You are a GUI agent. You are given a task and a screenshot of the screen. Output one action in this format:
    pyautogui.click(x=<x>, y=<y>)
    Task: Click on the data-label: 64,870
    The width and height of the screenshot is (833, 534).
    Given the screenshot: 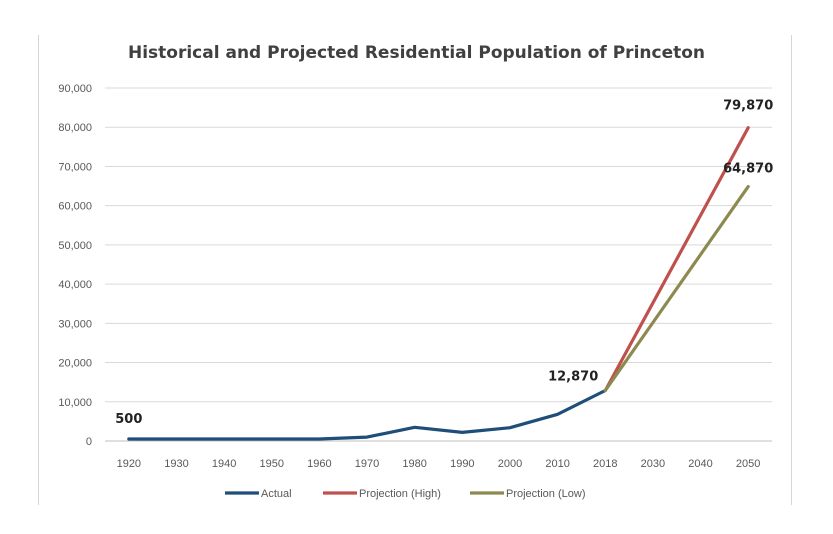 What is the action you would take?
    pyautogui.click(x=748, y=169)
    